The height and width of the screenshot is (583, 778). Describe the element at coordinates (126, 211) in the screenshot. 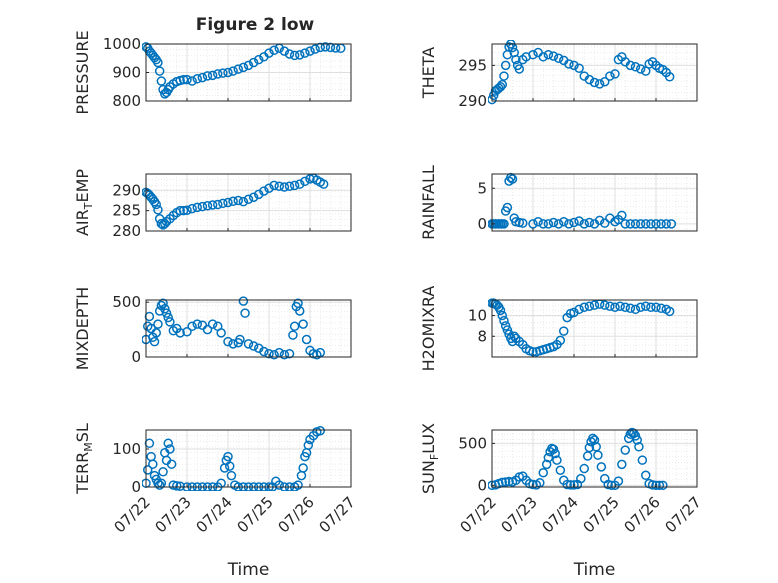

I see `y-tick-label: 285` at that location.